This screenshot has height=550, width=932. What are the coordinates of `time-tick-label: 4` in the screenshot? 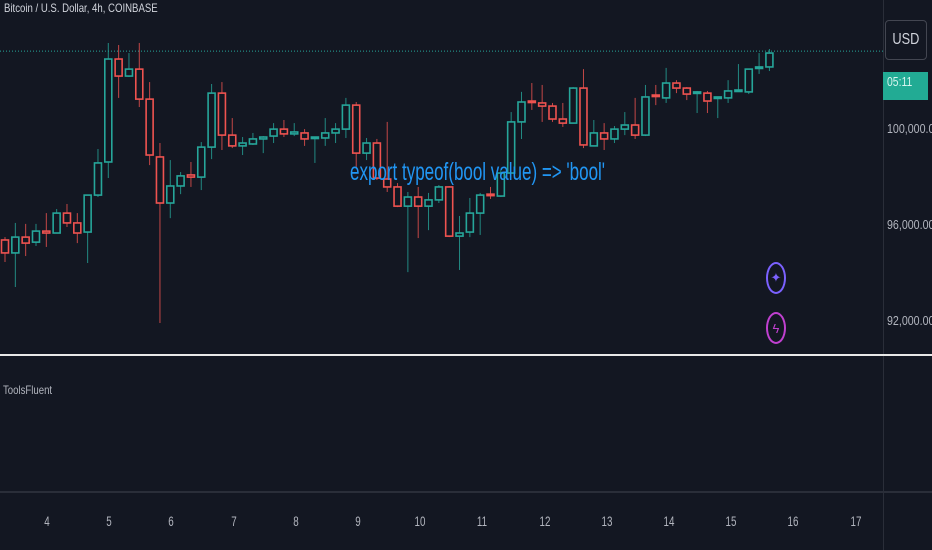 It's located at (47, 521).